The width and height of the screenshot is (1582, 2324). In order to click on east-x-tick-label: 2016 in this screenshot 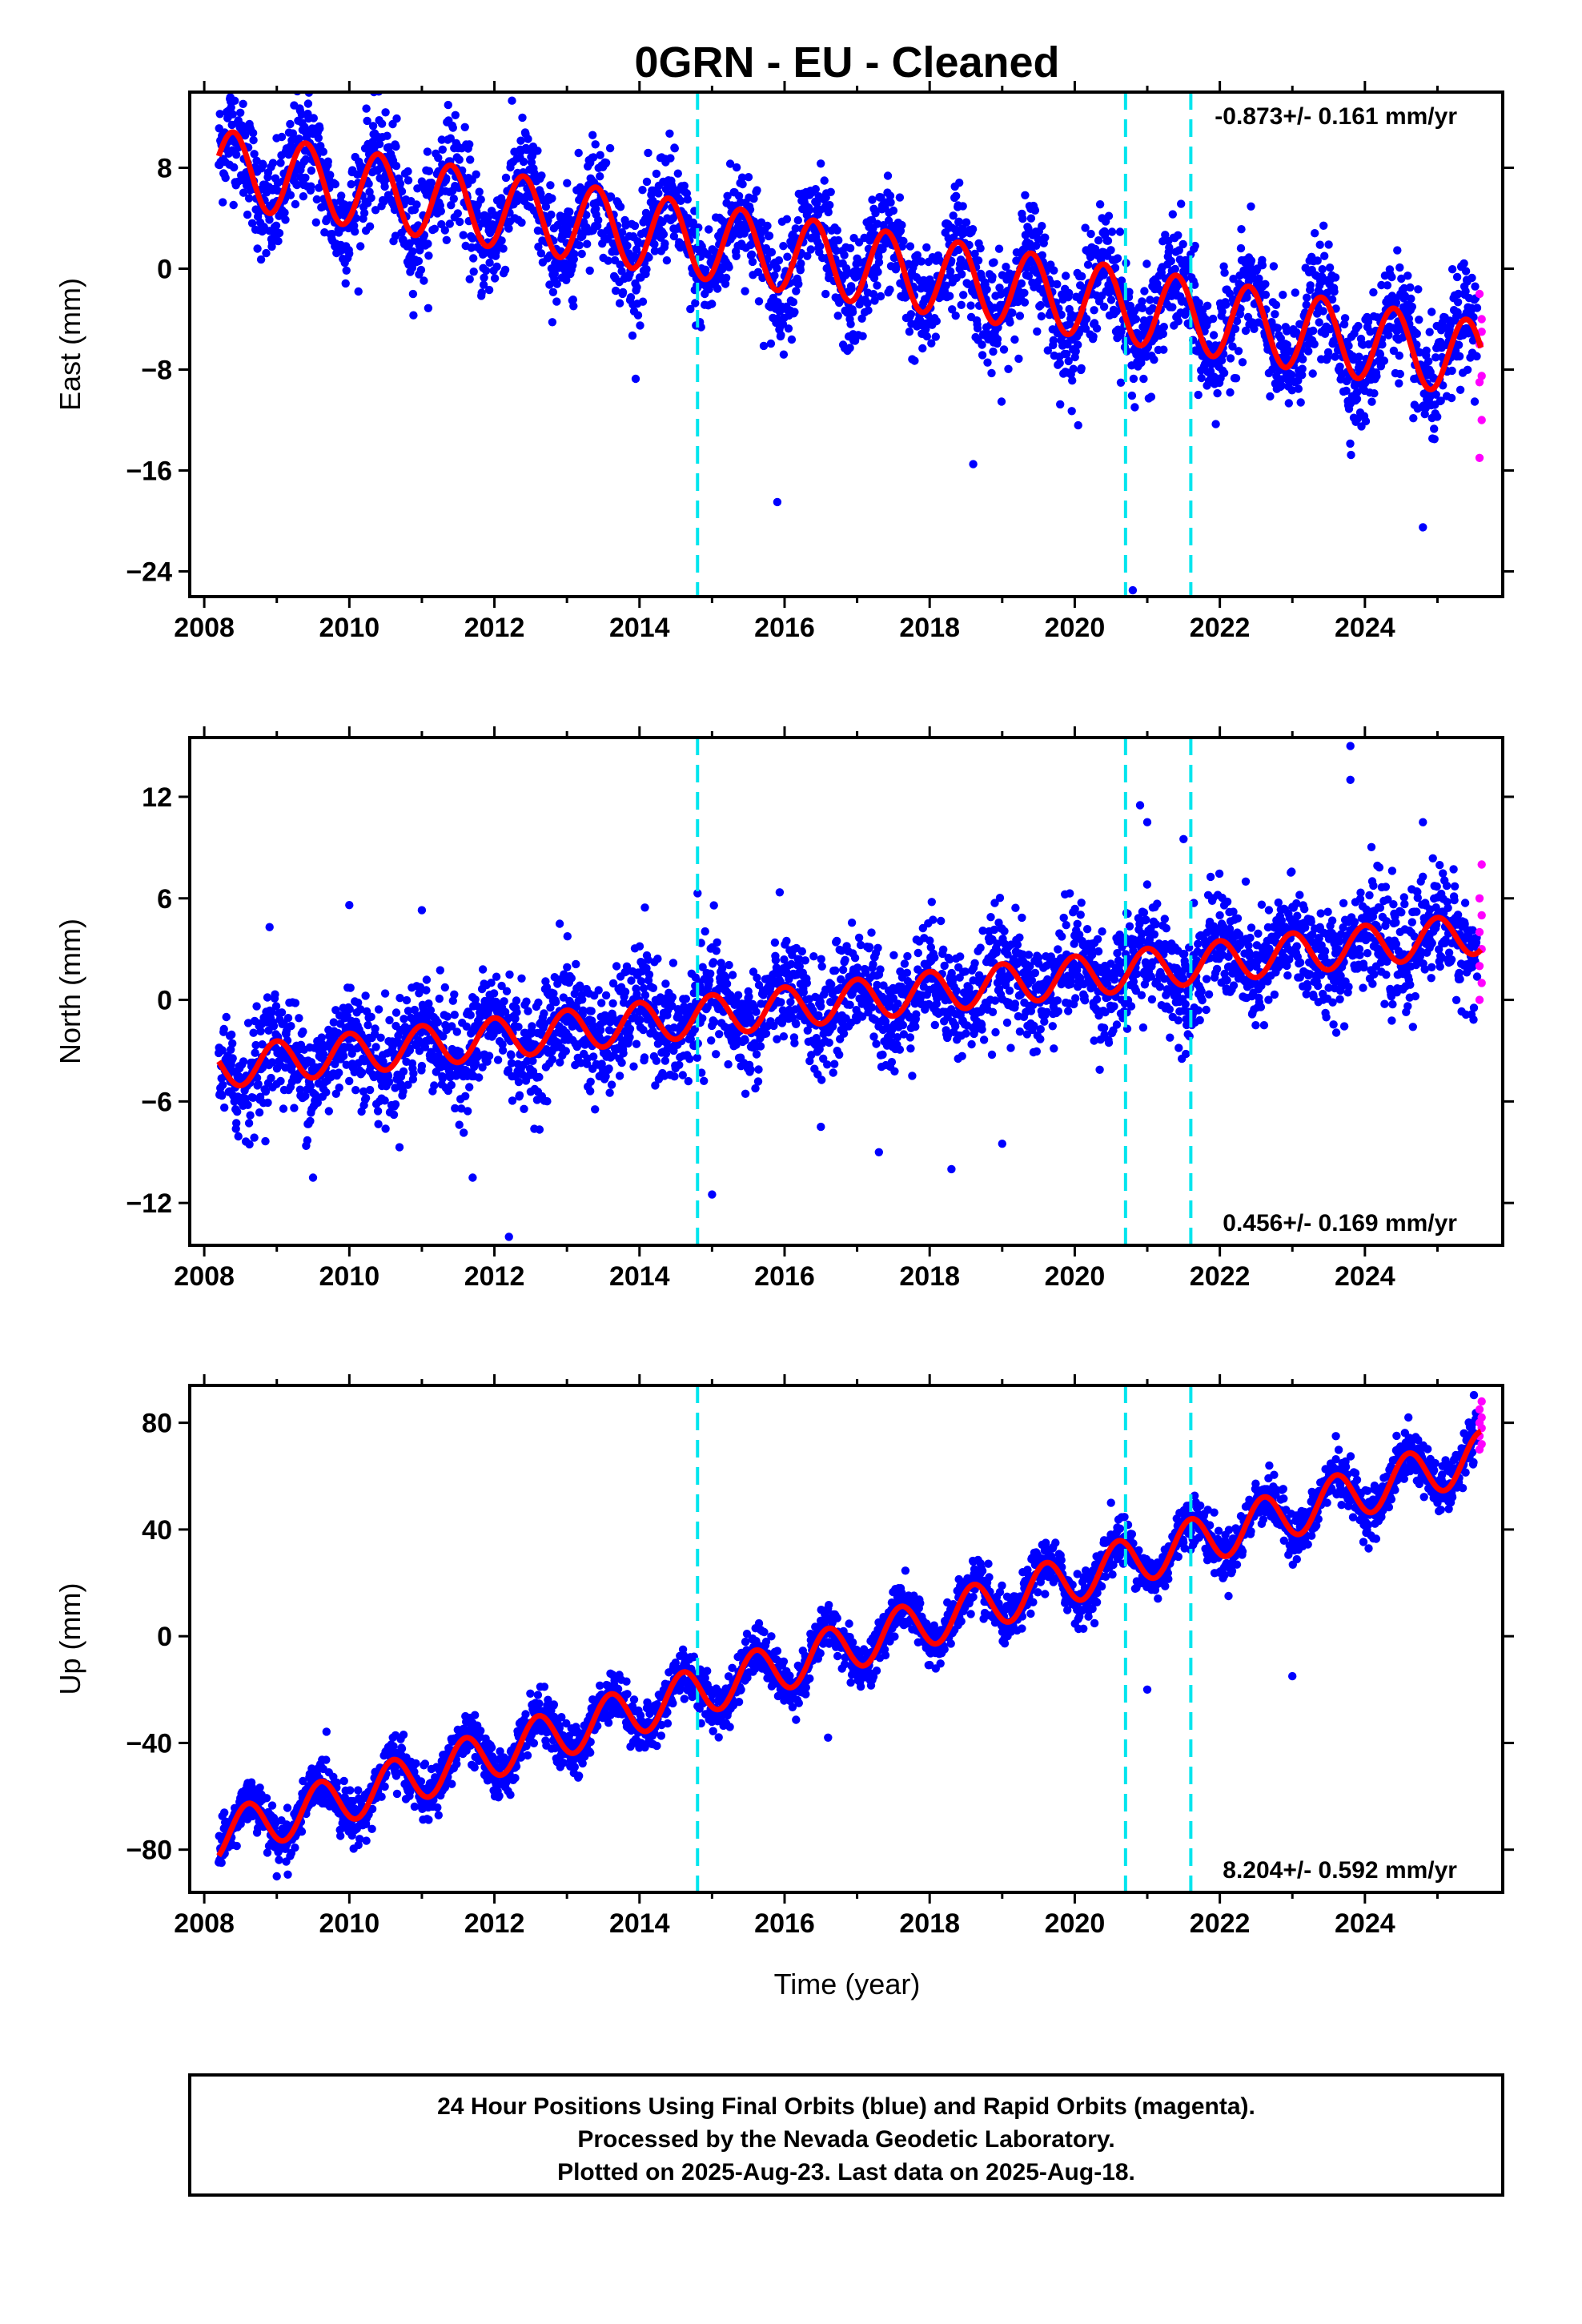, I will do `click(784, 628)`.